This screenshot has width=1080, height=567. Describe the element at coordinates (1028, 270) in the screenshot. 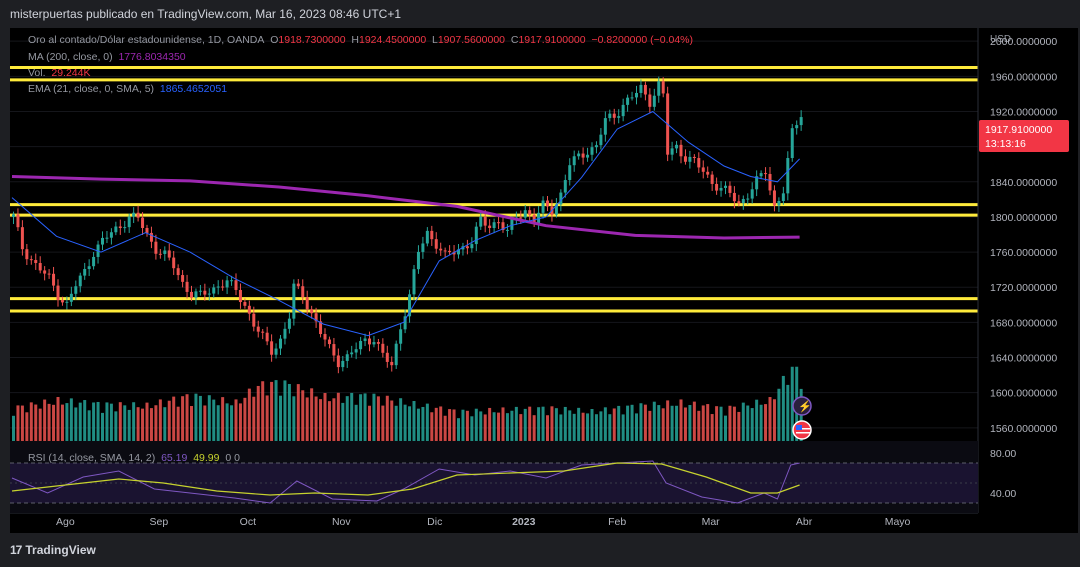

I see `price-axis` at that location.